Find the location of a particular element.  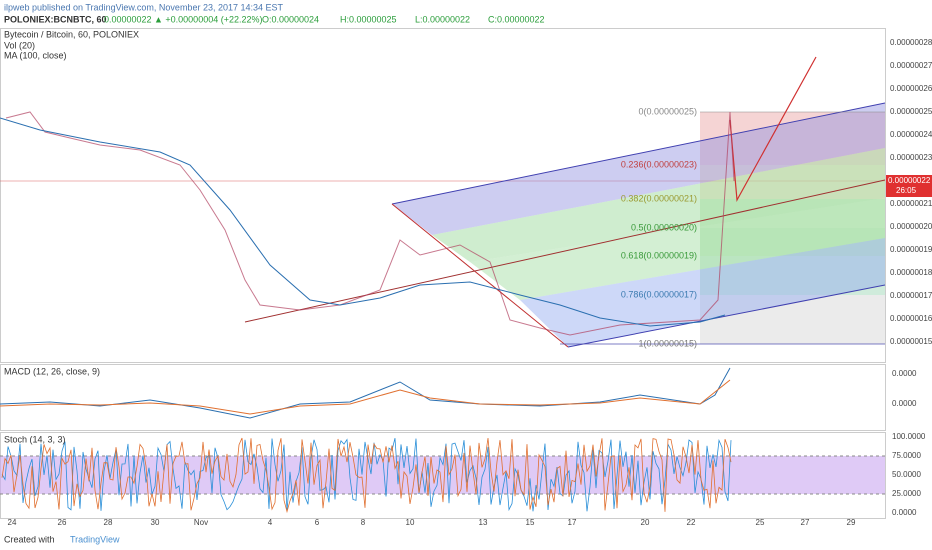

price-tick: 0.00000028 is located at coordinates (911, 42).